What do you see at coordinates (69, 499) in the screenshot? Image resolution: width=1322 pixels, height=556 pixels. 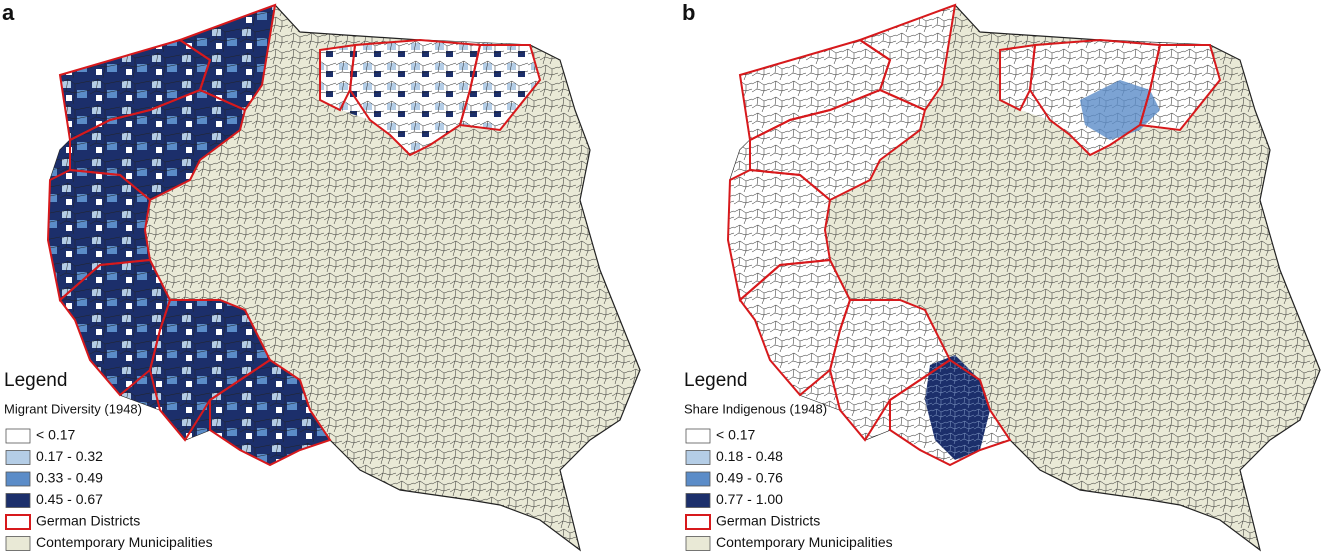 I see `legend-label: 0.45 - 0.67` at bounding box center [69, 499].